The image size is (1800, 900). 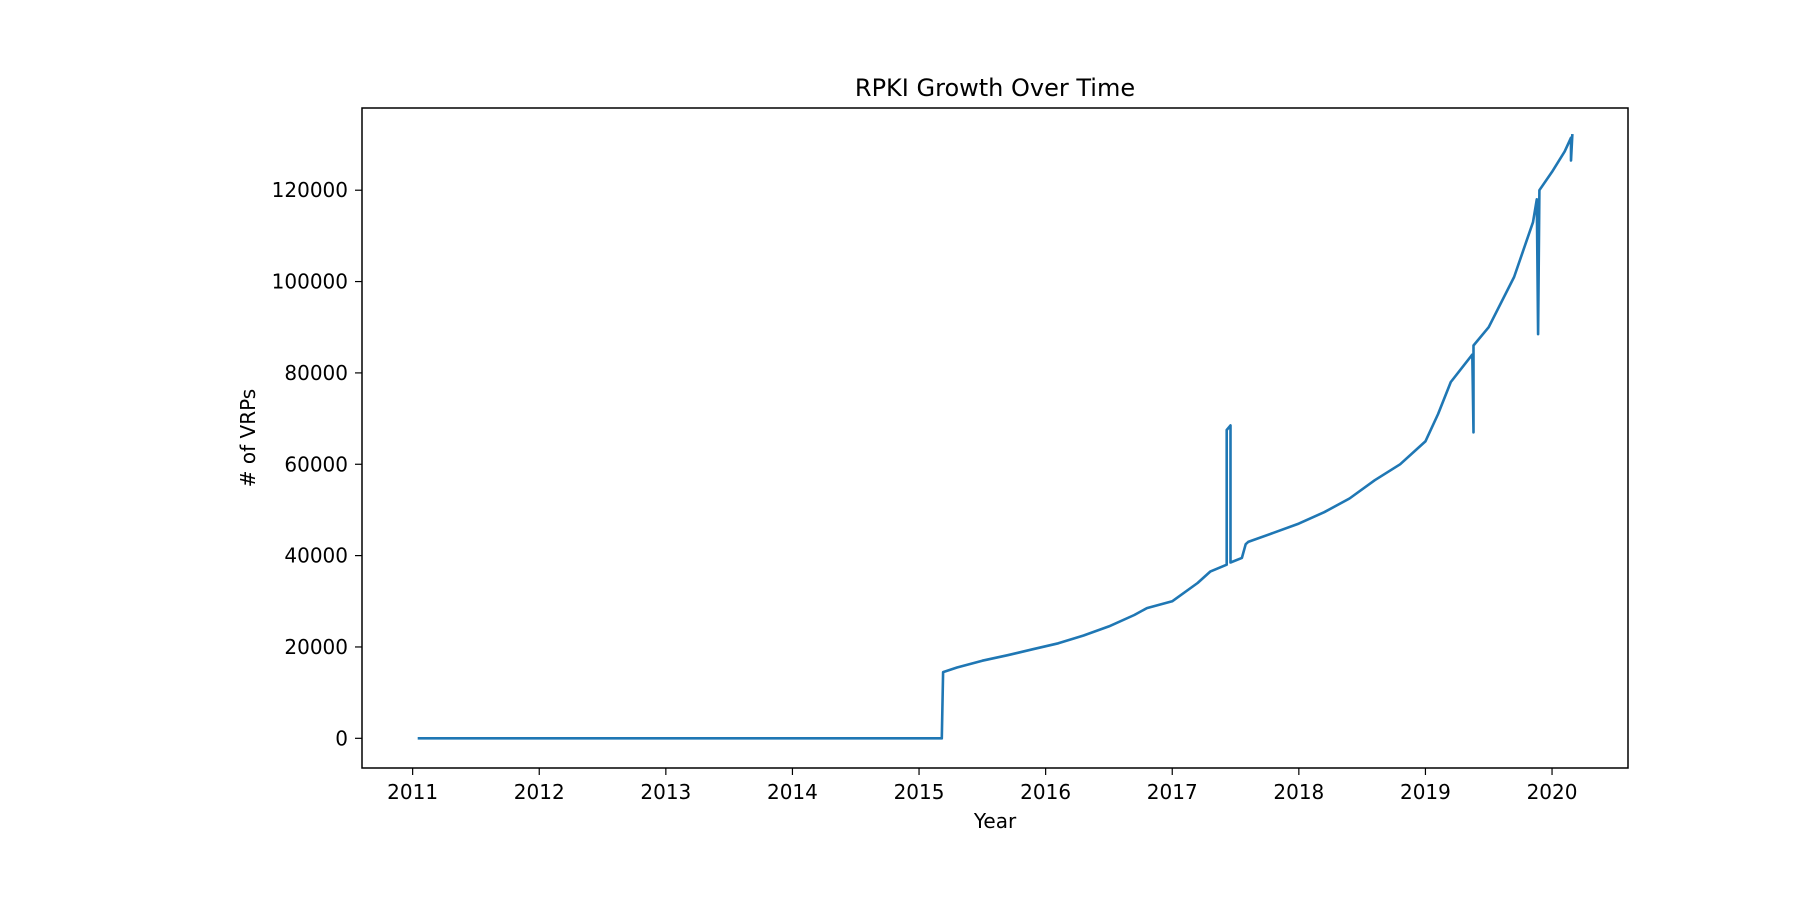 What do you see at coordinates (1425, 792) in the screenshot?
I see `x-tick-label: 2019` at bounding box center [1425, 792].